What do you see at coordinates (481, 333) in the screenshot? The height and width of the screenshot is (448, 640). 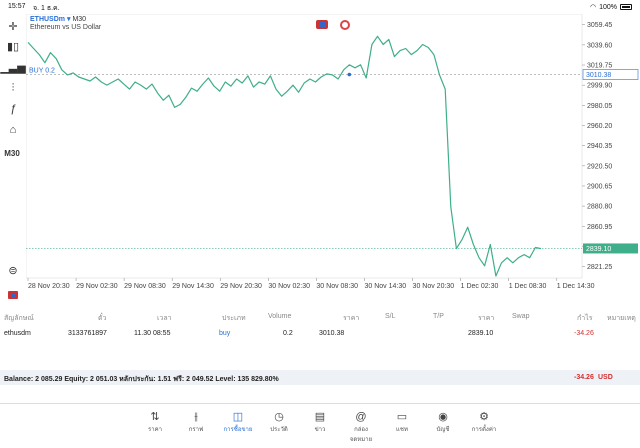 I see `row-price: 2839.10` at bounding box center [481, 333].